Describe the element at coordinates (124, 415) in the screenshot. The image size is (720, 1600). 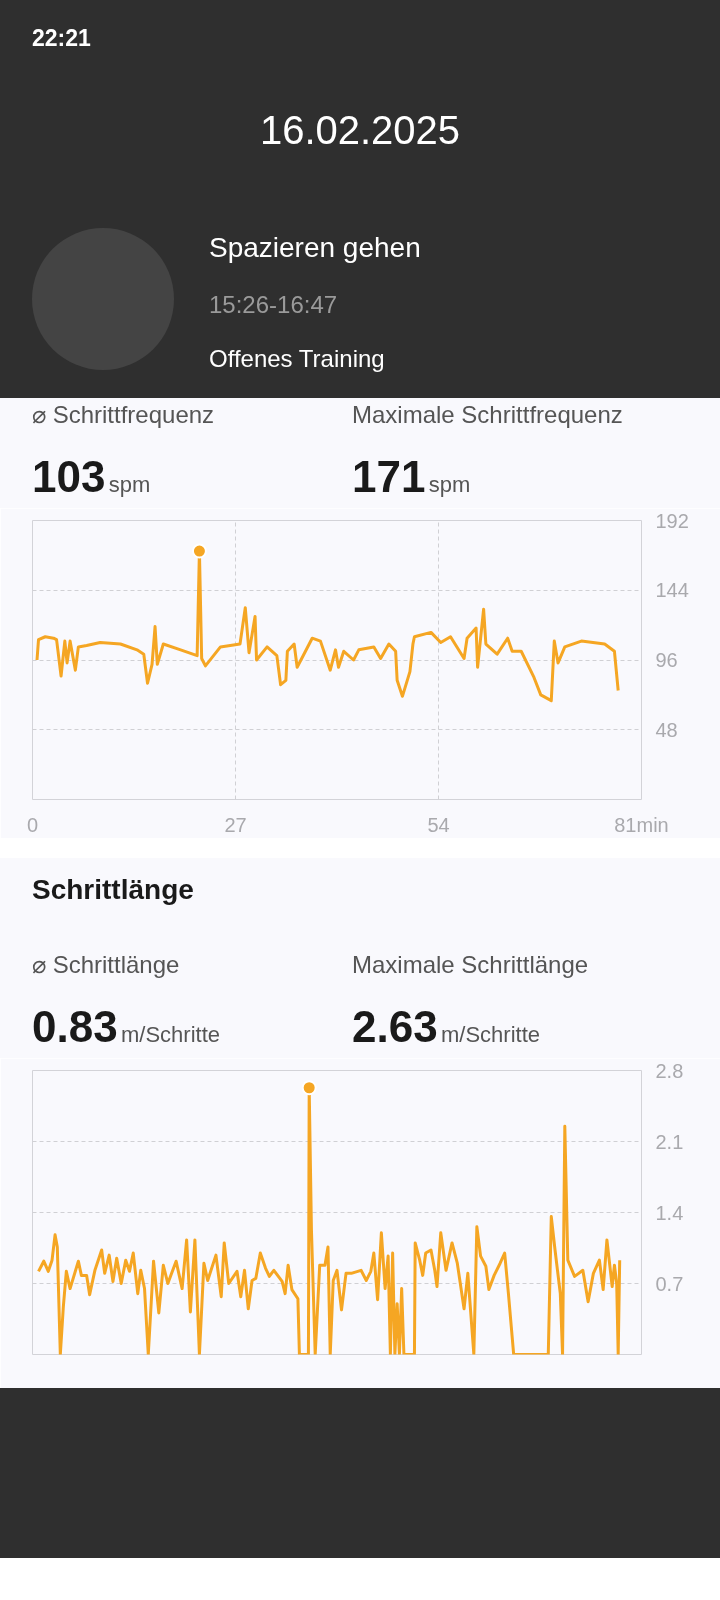
I see `text: ⌀ Schrittfrequenz` at that location.